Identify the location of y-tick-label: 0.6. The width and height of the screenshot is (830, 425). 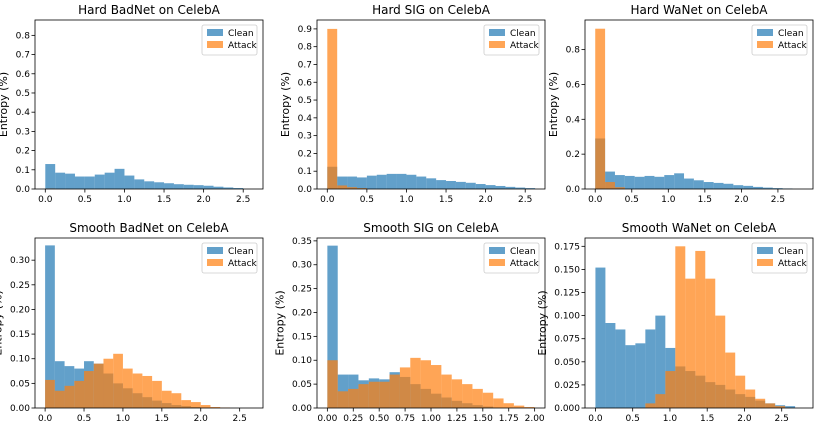
(573, 85).